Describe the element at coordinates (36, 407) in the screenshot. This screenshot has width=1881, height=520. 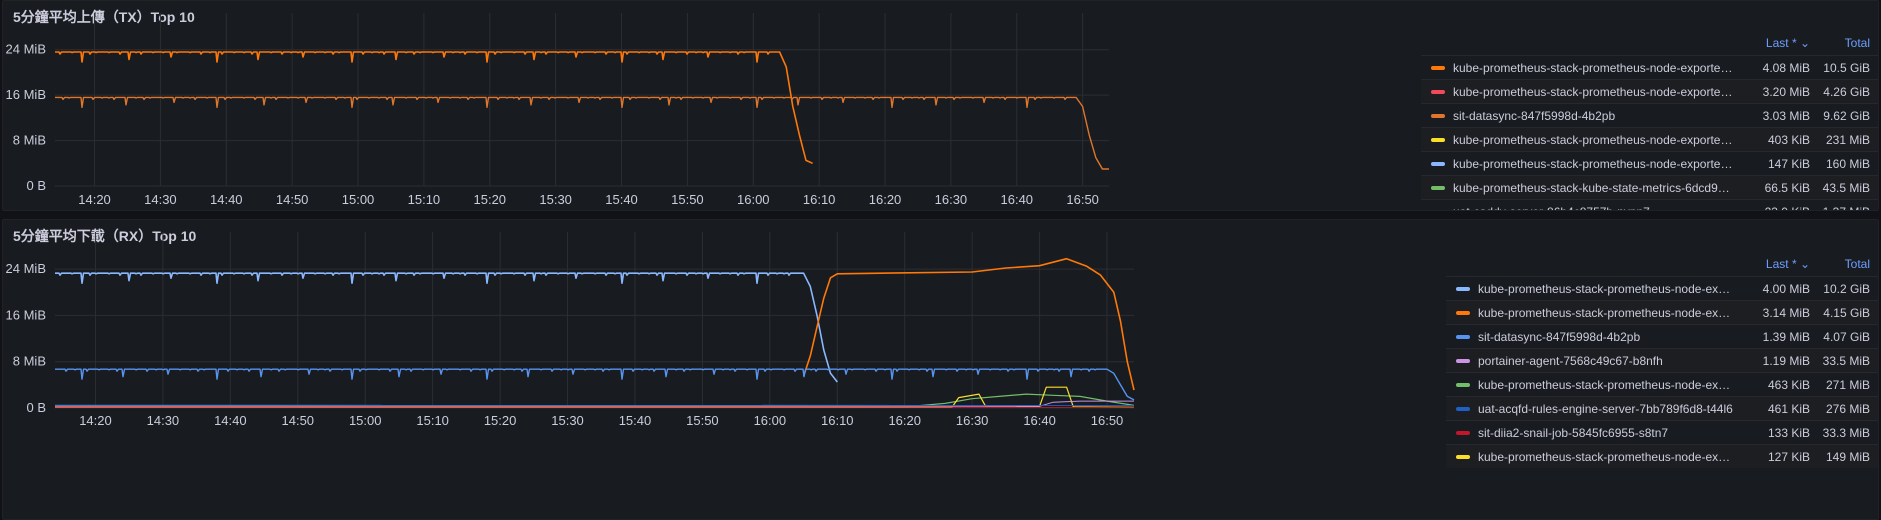
I see `y-tick-label: 0 B` at that location.